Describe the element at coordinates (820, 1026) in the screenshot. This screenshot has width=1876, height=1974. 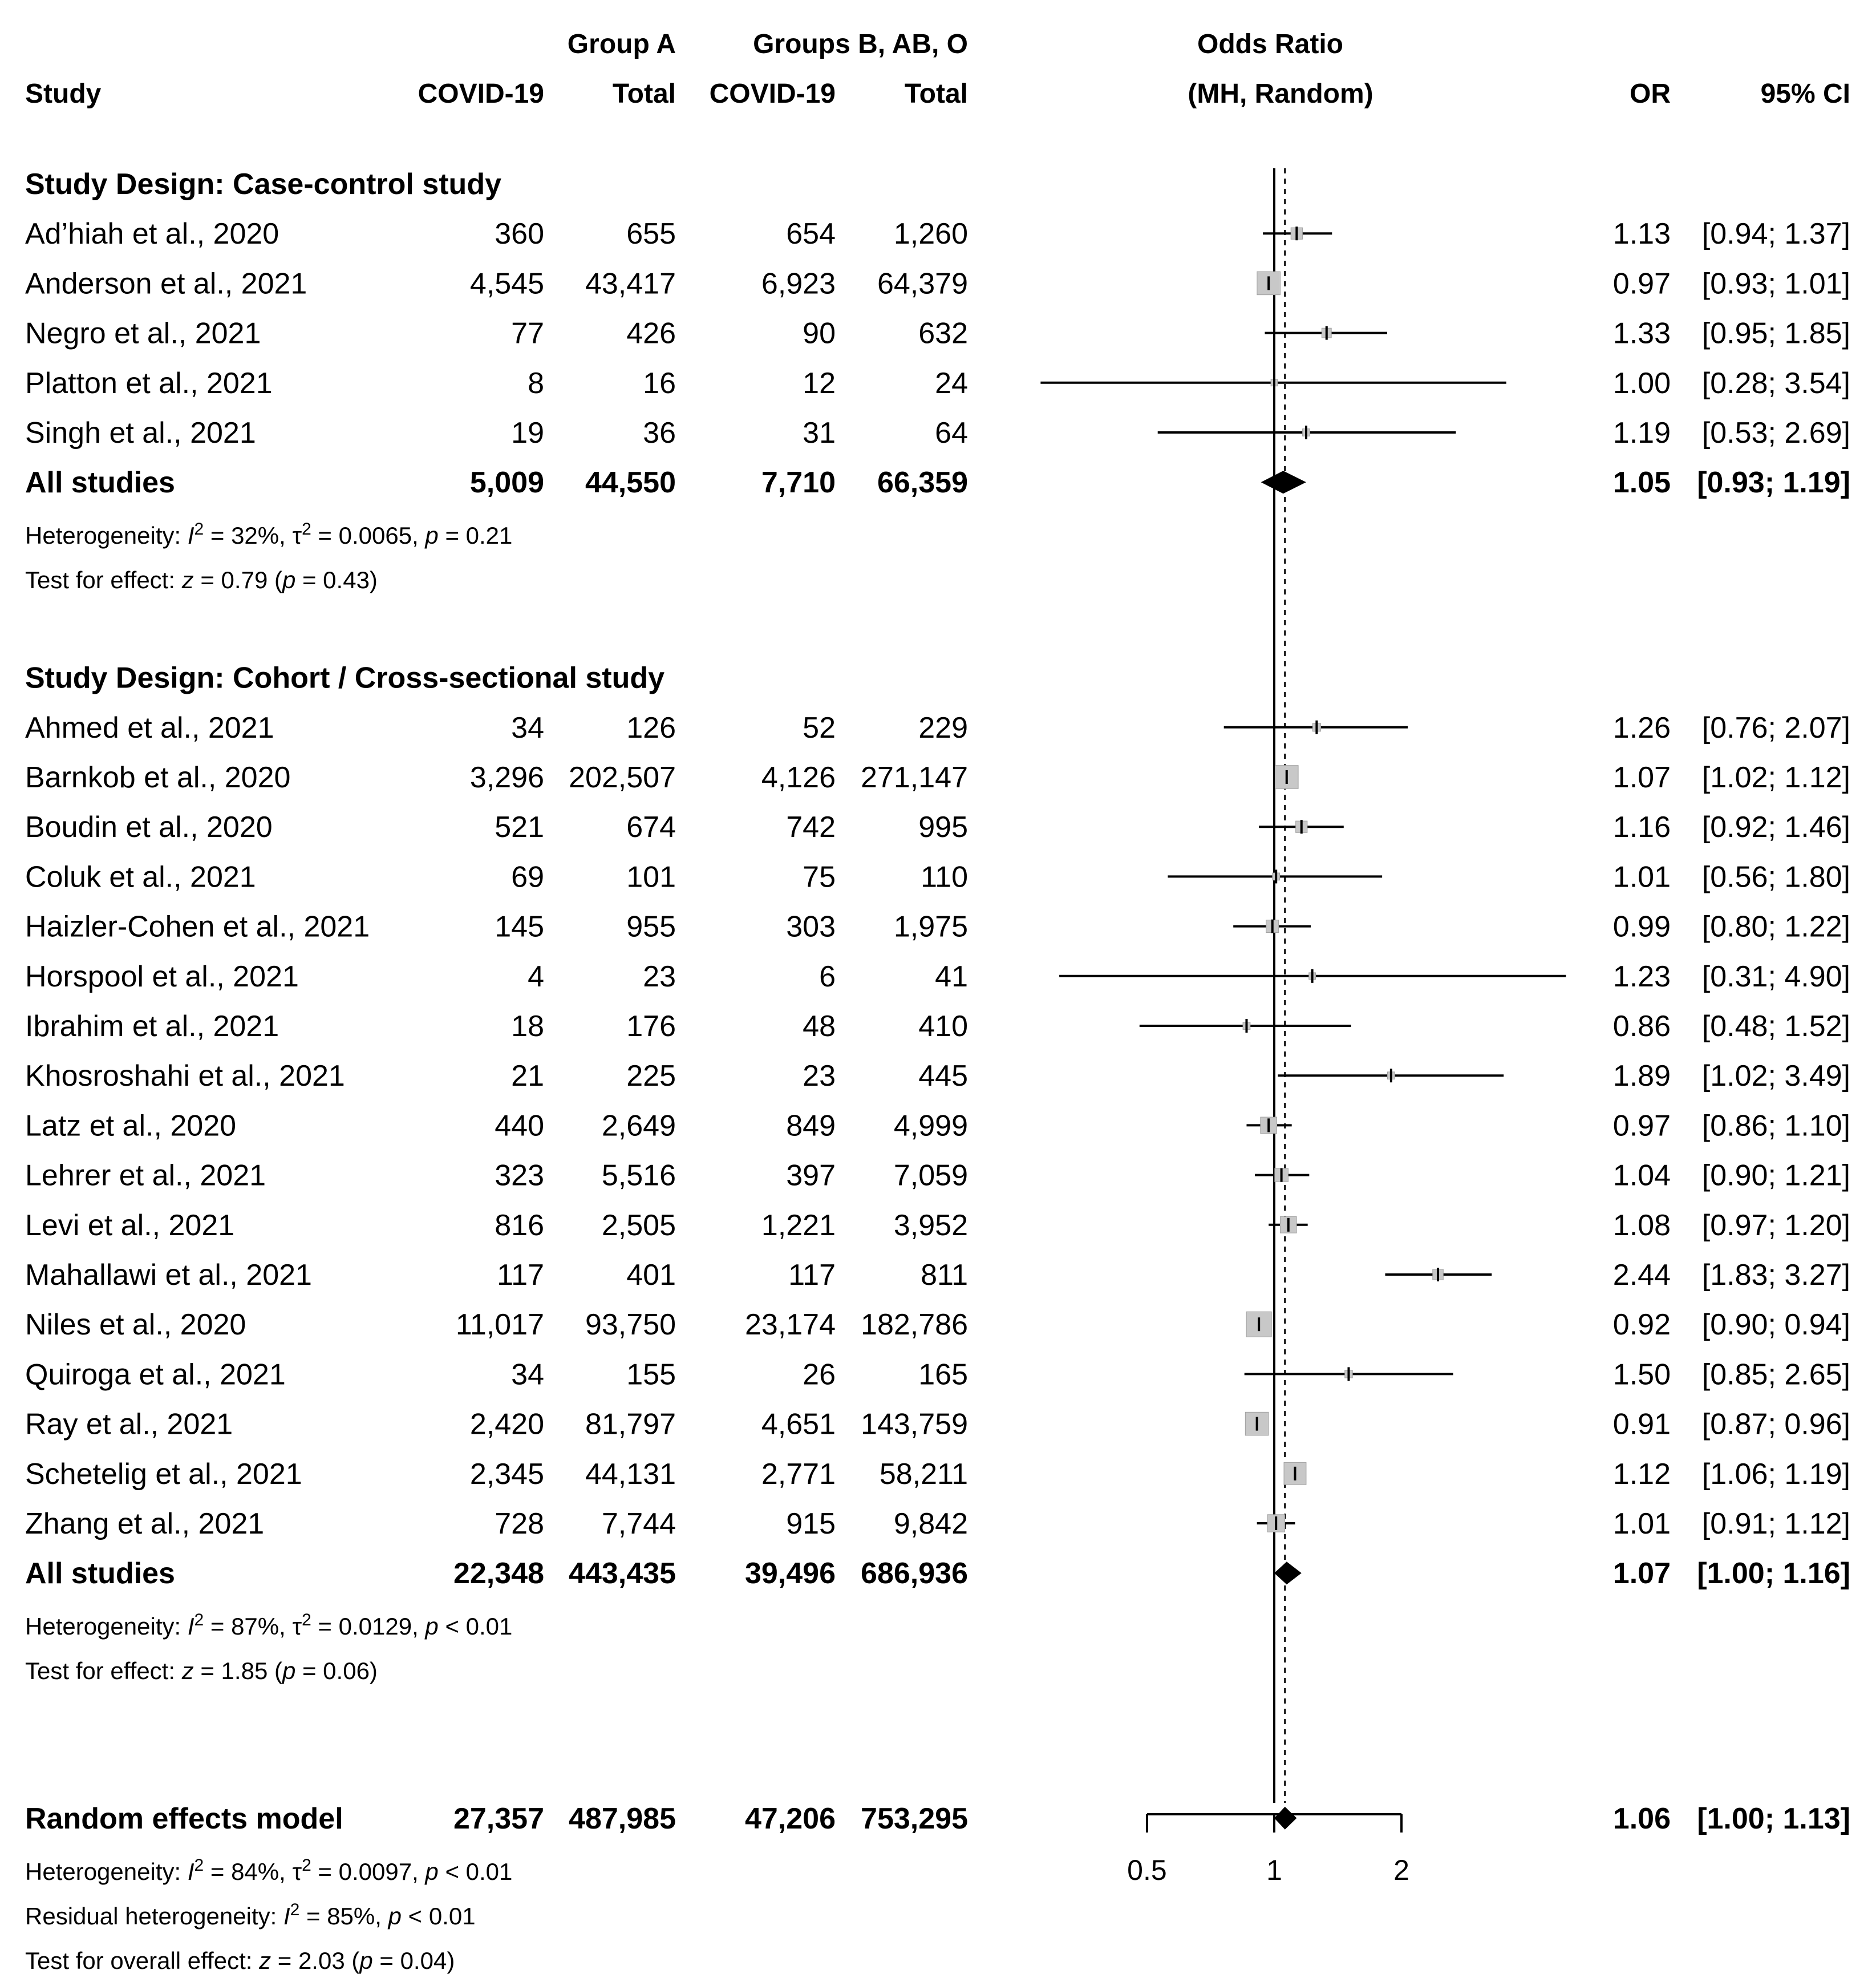
I see `group-b-events: 48` at that location.